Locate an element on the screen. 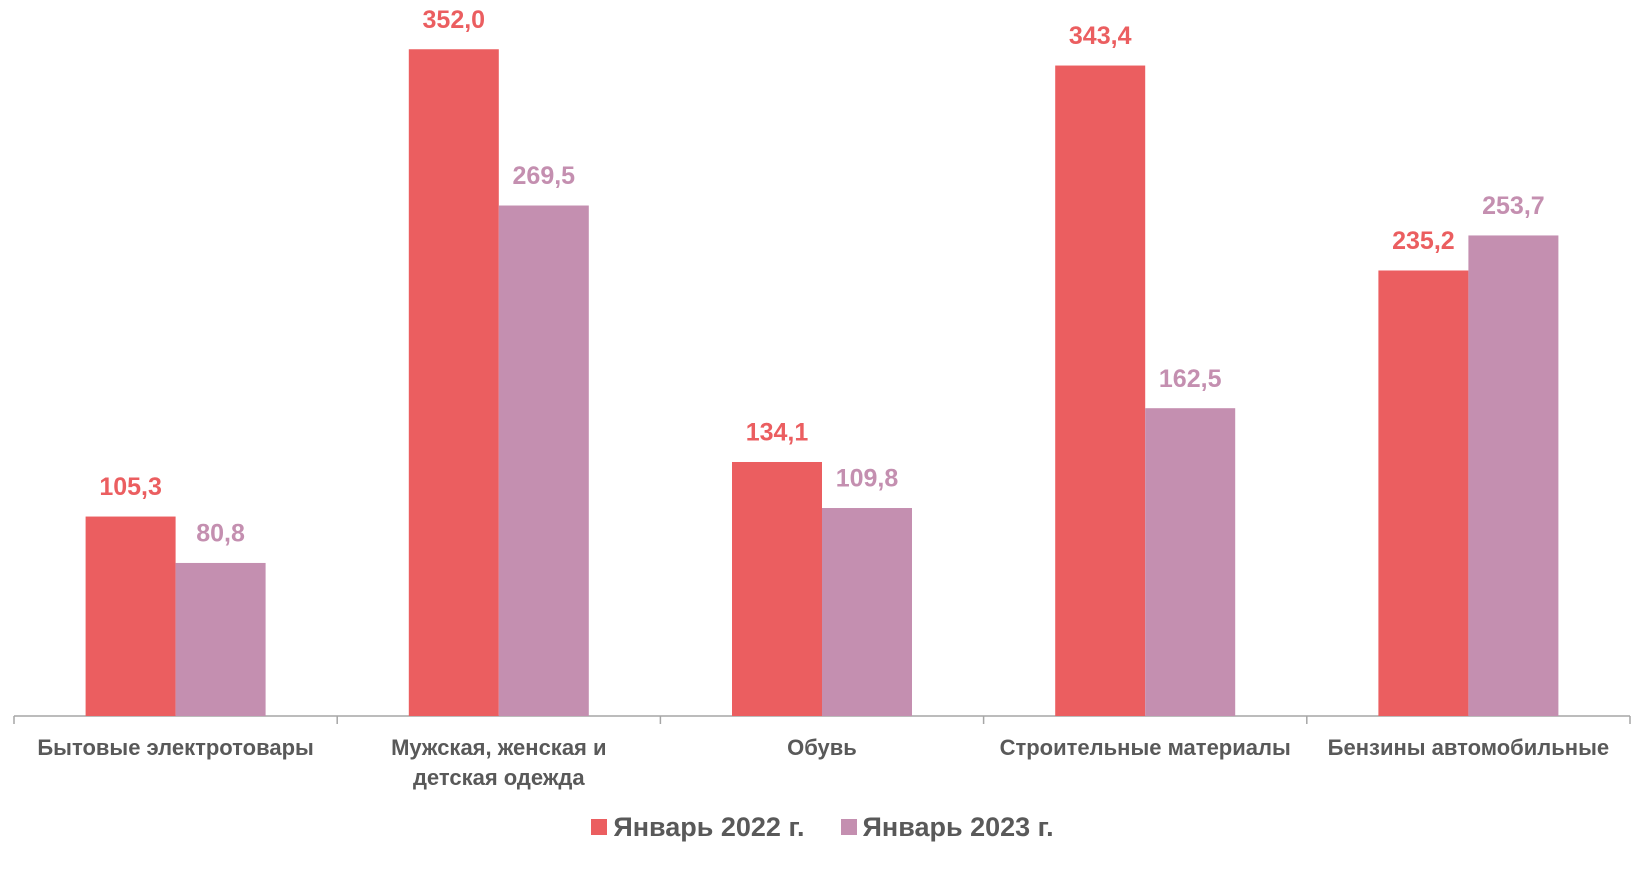 The height and width of the screenshot is (888, 1645). data-label: 343,4 is located at coordinates (1100, 36).